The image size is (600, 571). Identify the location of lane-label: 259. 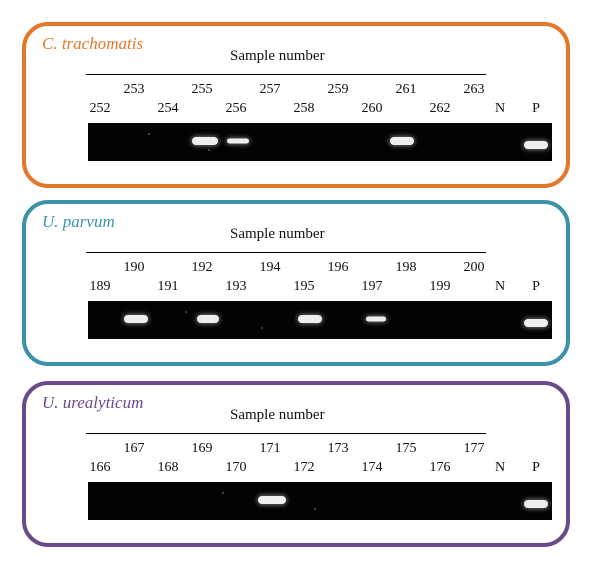
(338, 89).